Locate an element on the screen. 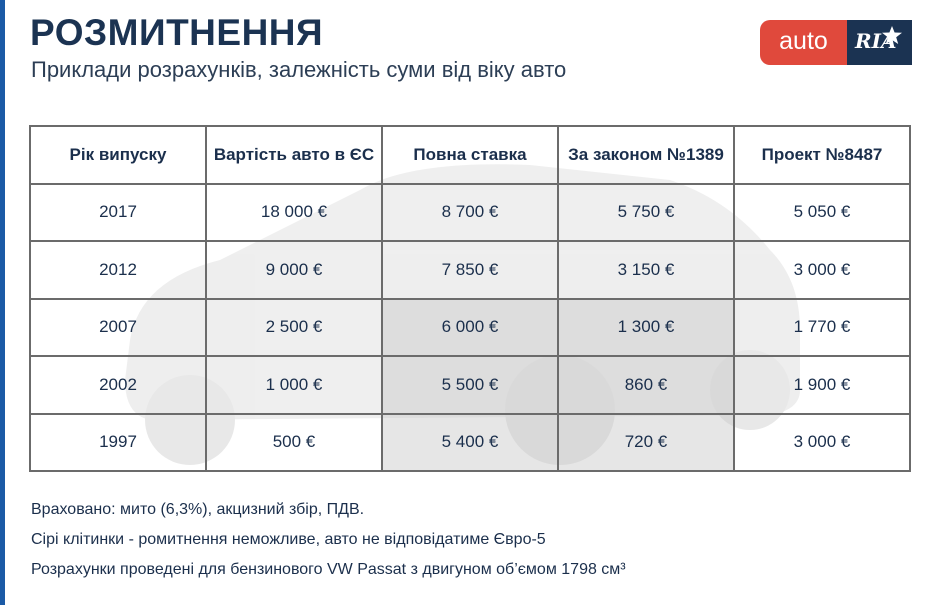 Image resolution: width=940 pixels, height=605 pixels. star-icon is located at coordinates (892, 35).